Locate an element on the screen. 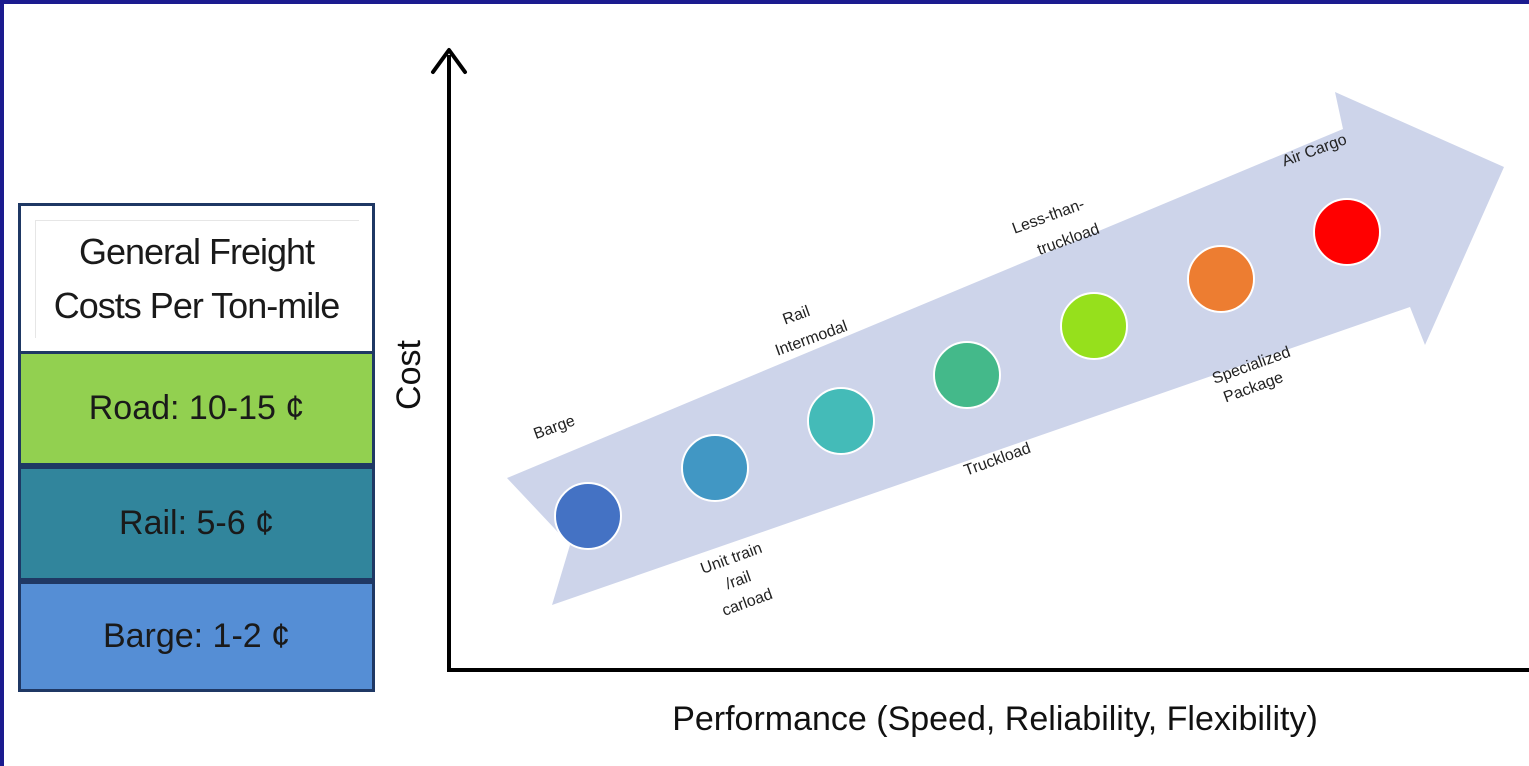  y-axis-label: Cost is located at coordinates (409, 374).